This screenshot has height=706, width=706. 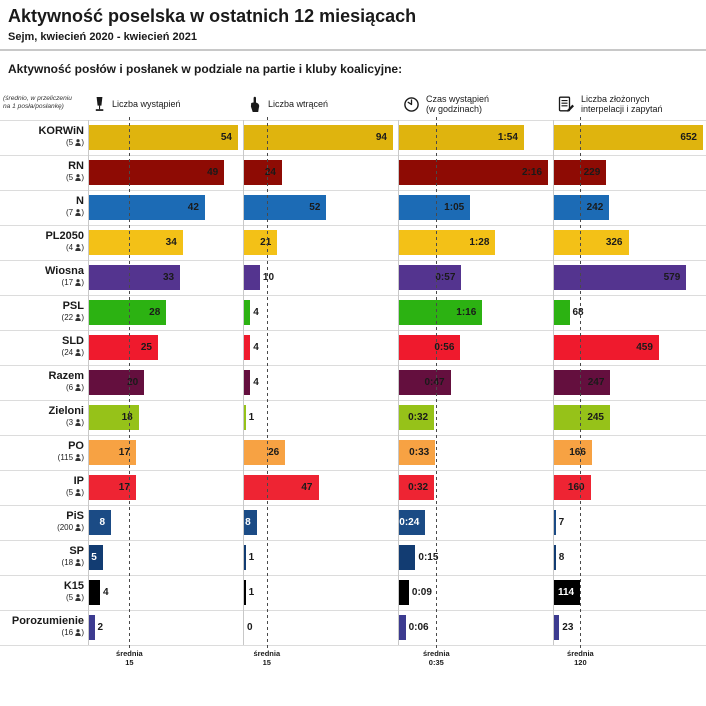 I want to click on bar-value: 1:54, so click(x=507, y=137).